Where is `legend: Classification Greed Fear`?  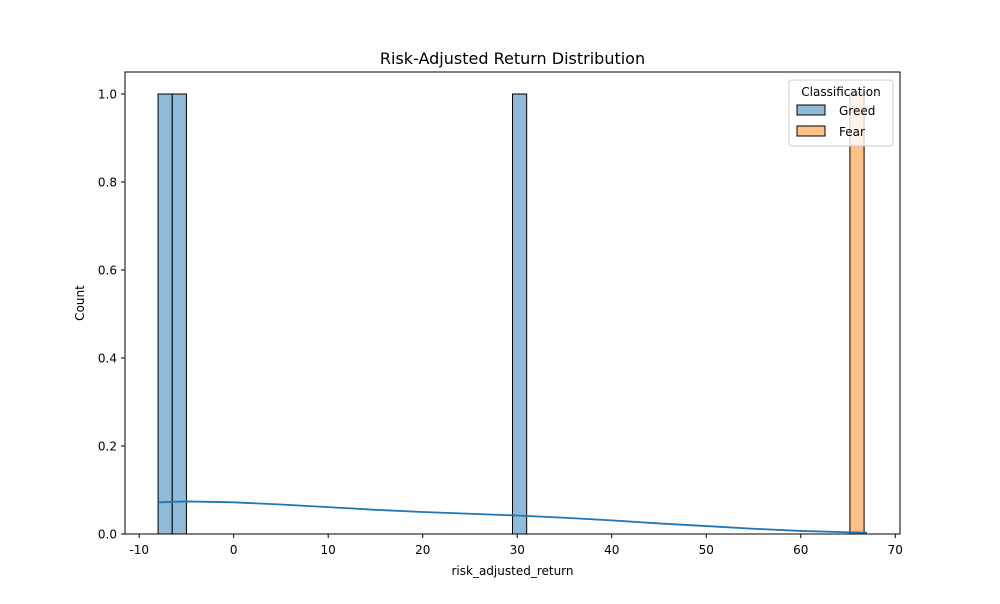 legend: Classification Greed Fear is located at coordinates (841, 113).